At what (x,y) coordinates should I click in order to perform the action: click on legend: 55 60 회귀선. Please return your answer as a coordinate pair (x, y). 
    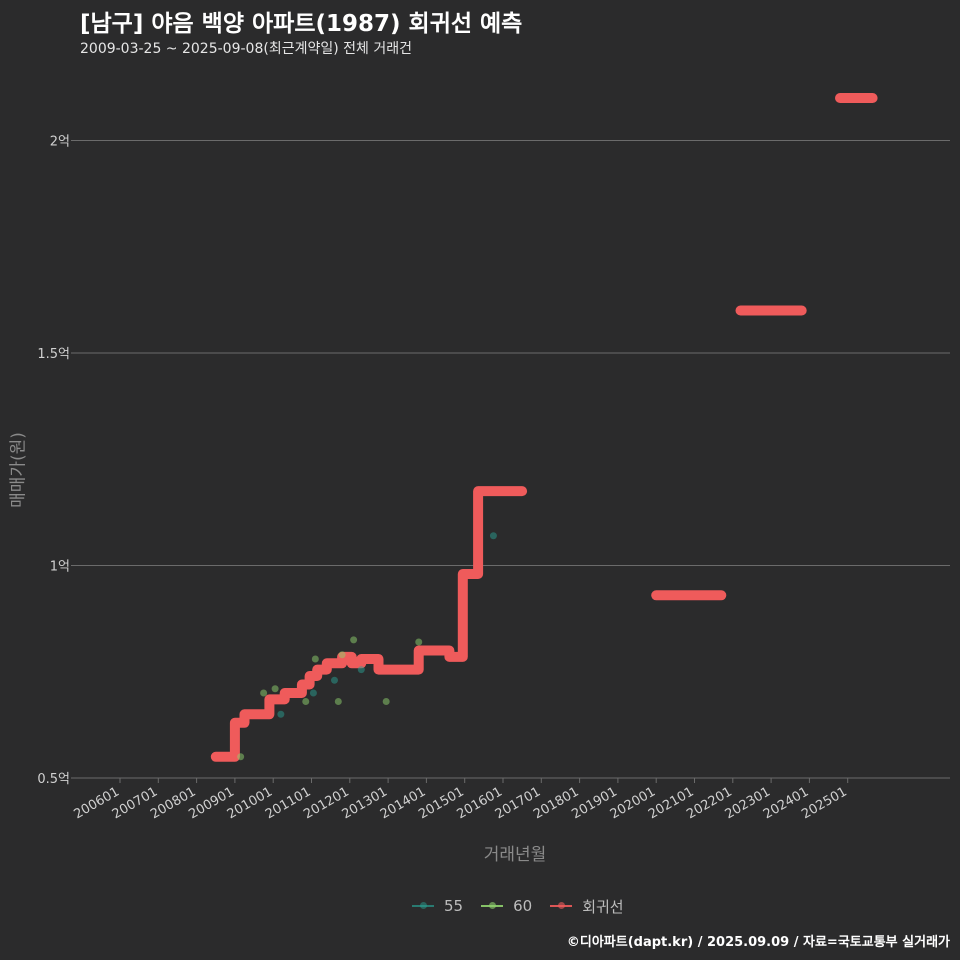
    Looking at the image, I should click on (527, 906).